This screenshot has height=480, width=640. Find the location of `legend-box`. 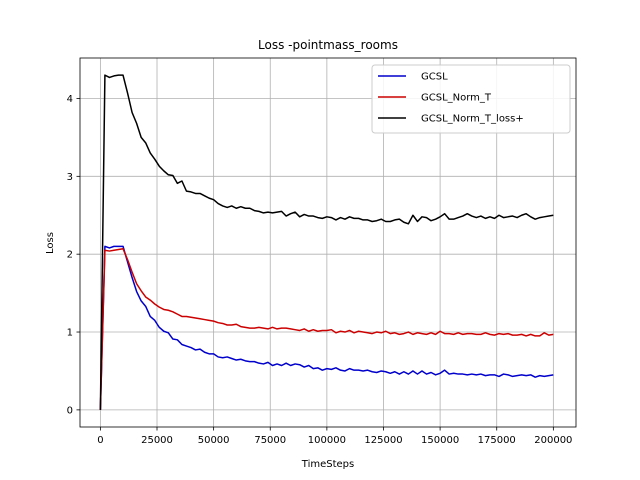

legend-box is located at coordinates (471, 99).